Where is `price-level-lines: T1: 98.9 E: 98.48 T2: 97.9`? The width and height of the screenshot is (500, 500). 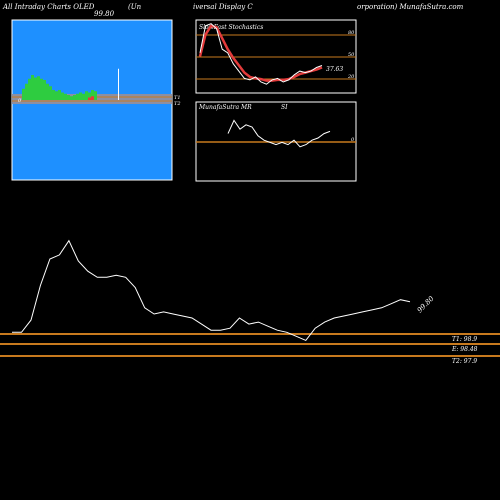 price-level-lines: T1: 98.9 E: 98.48 T2: 97.9 is located at coordinates (250, 349).